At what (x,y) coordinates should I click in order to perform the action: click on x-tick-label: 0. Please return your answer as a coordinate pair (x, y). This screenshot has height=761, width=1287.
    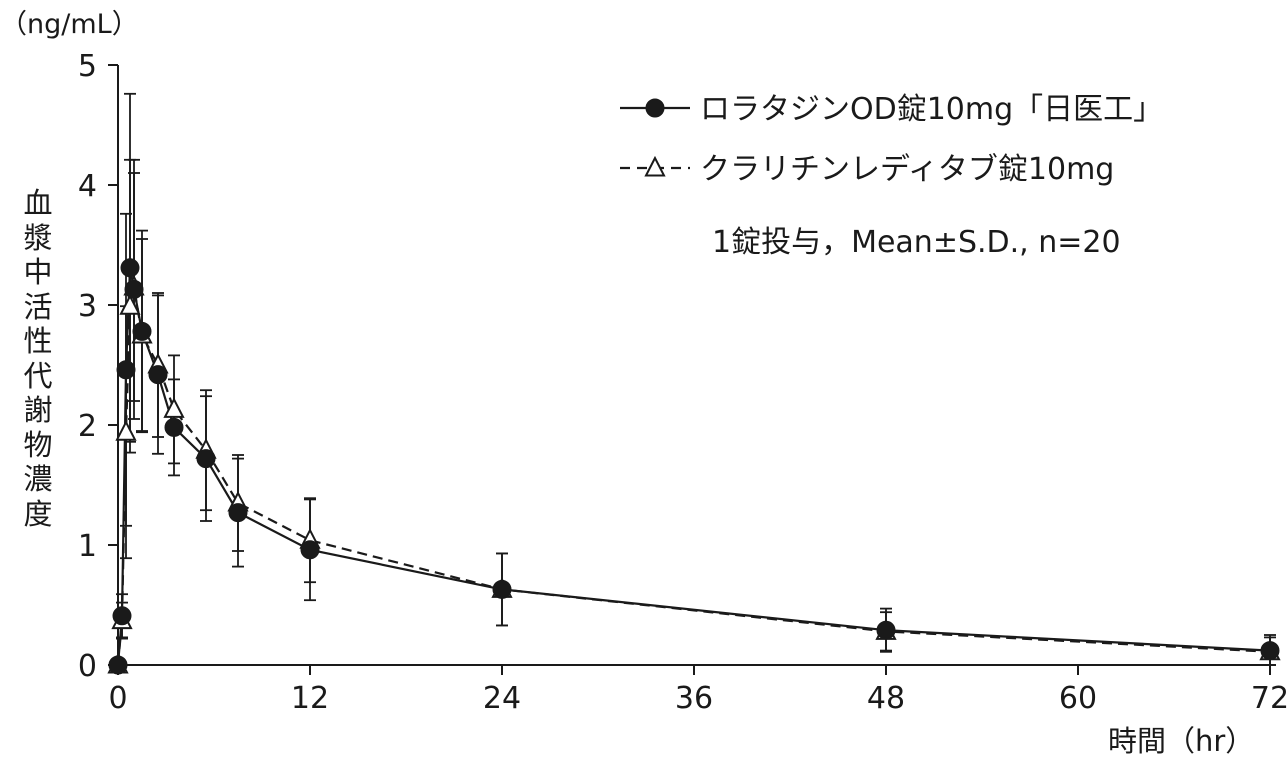
    Looking at the image, I should click on (117, 698).